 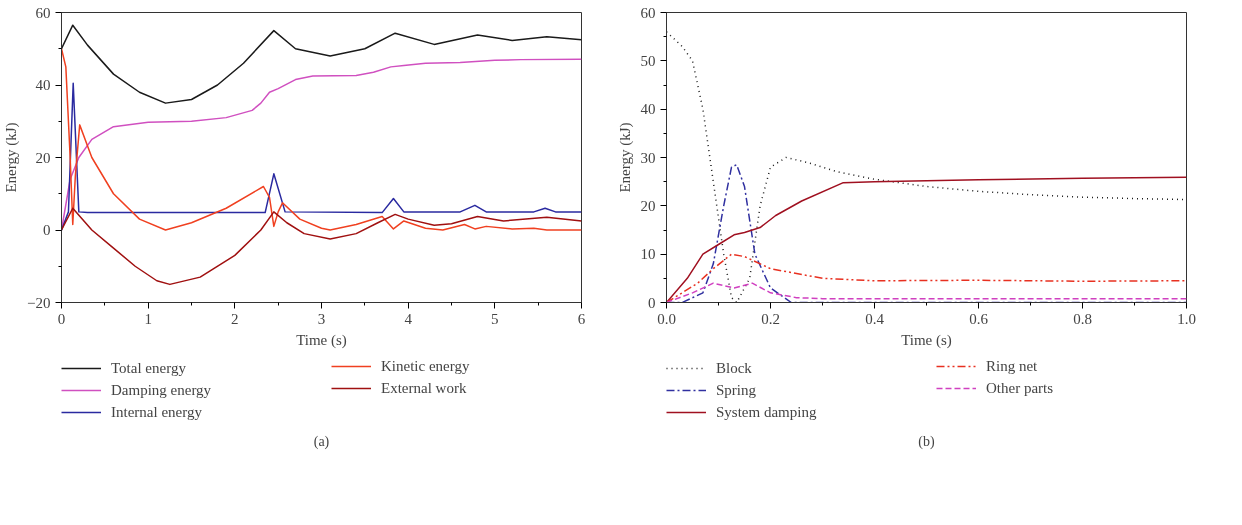 I want to click on x-tick-label: 5, so click(x=495, y=318).